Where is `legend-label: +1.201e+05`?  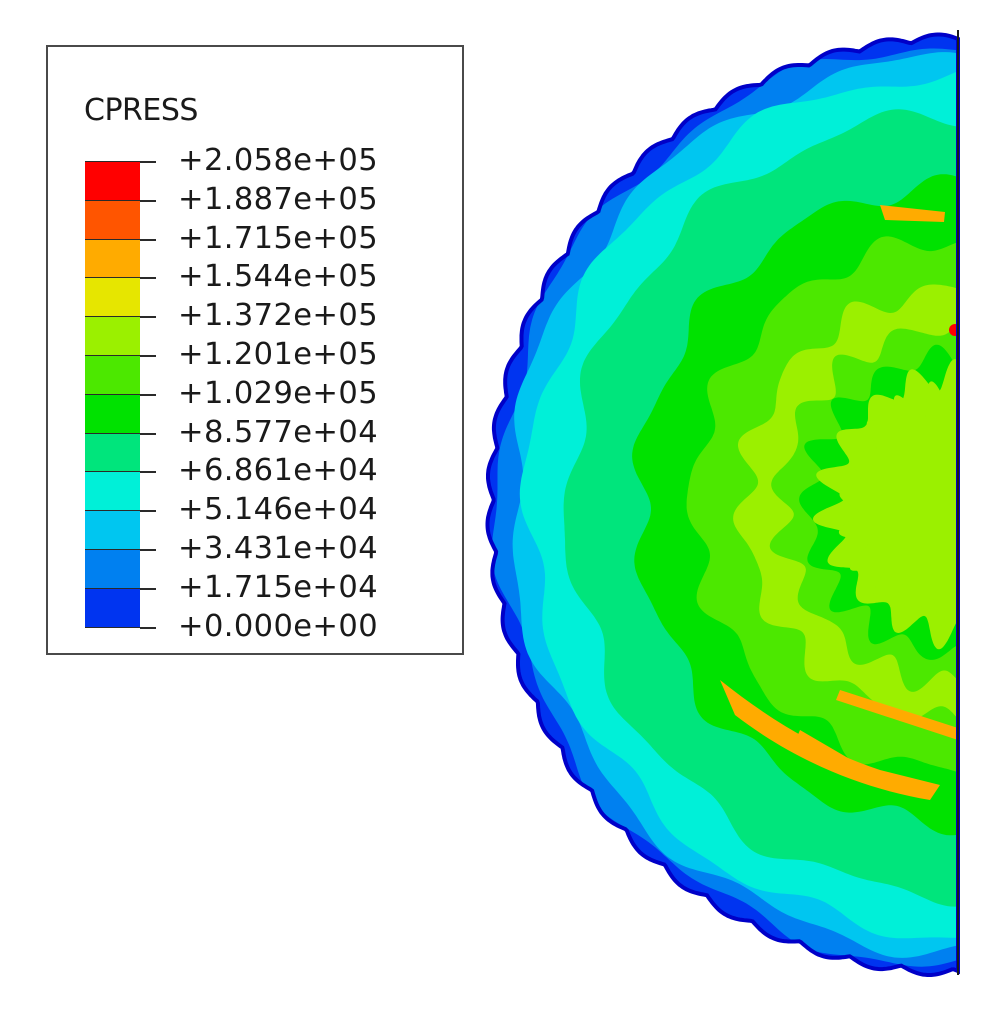 legend-label: +1.201e+05 is located at coordinates (278, 354).